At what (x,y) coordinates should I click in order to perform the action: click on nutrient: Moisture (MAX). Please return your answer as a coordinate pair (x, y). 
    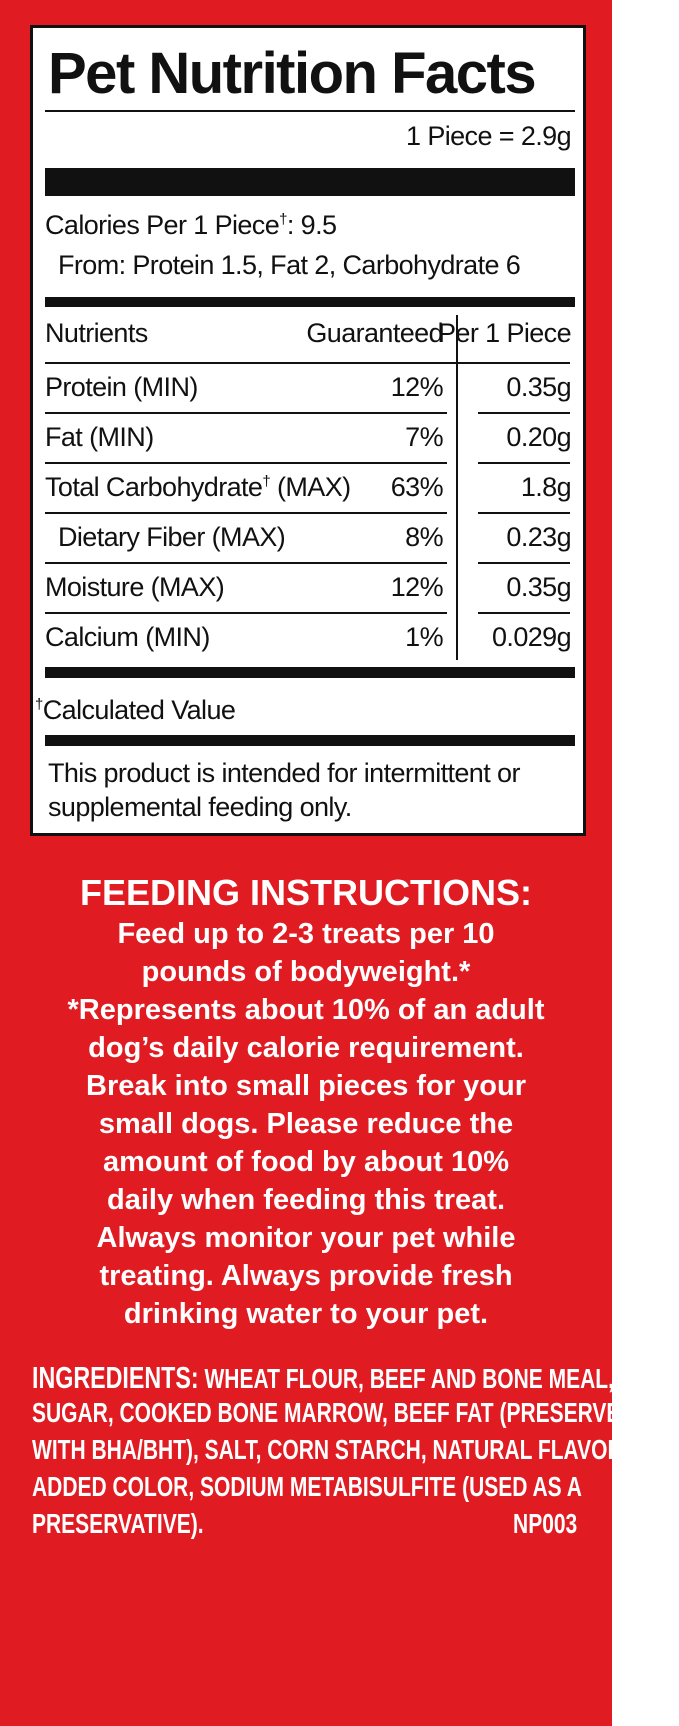
    Looking at the image, I should click on (135, 587).